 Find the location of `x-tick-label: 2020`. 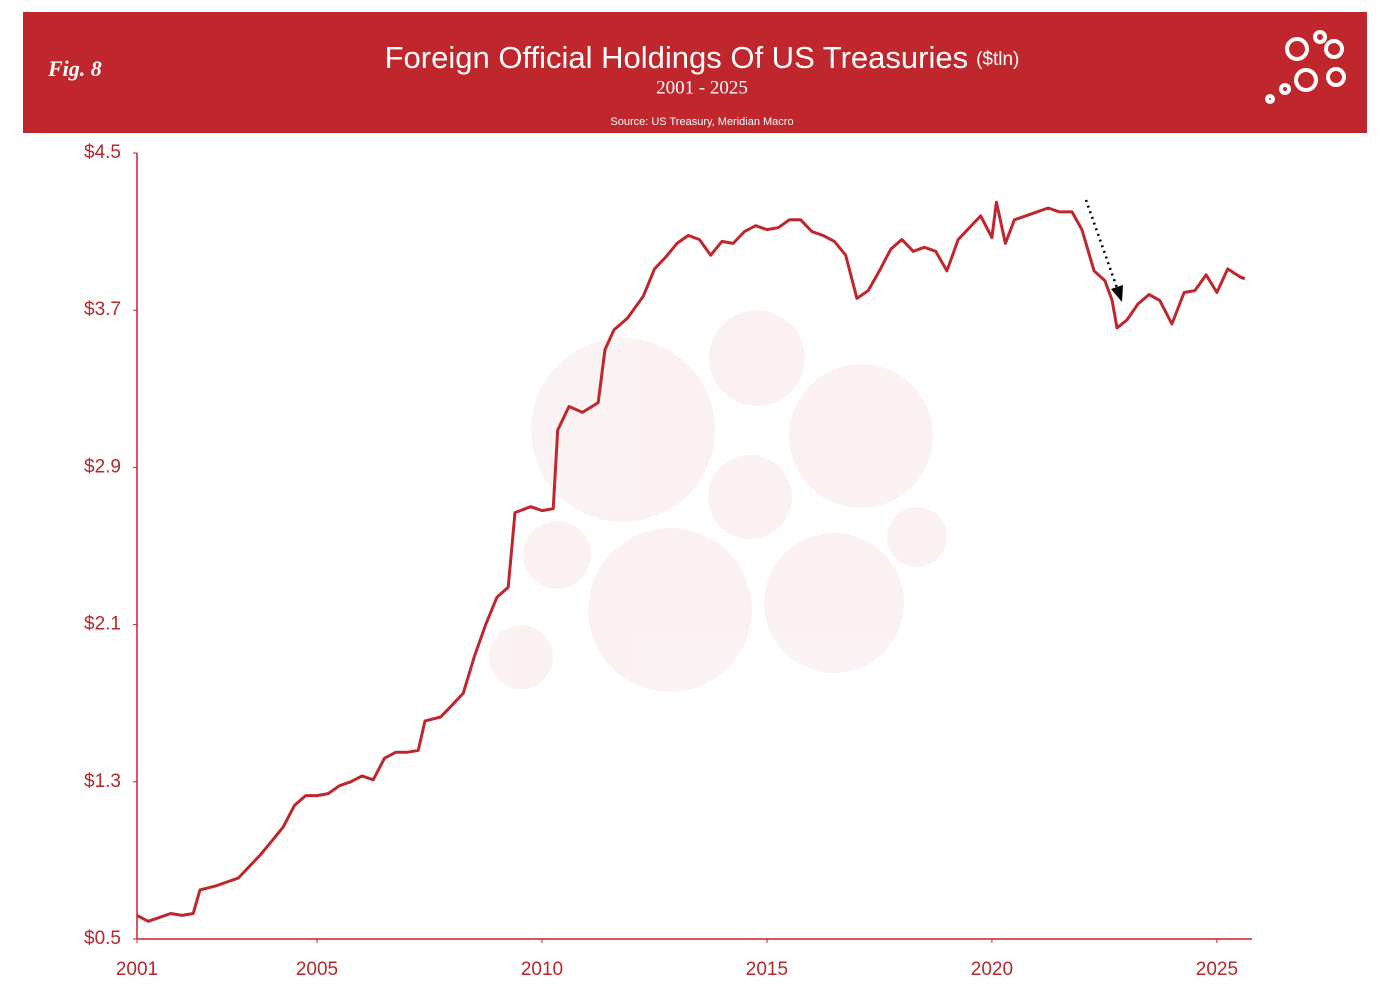

x-tick-label: 2020 is located at coordinates (992, 969).